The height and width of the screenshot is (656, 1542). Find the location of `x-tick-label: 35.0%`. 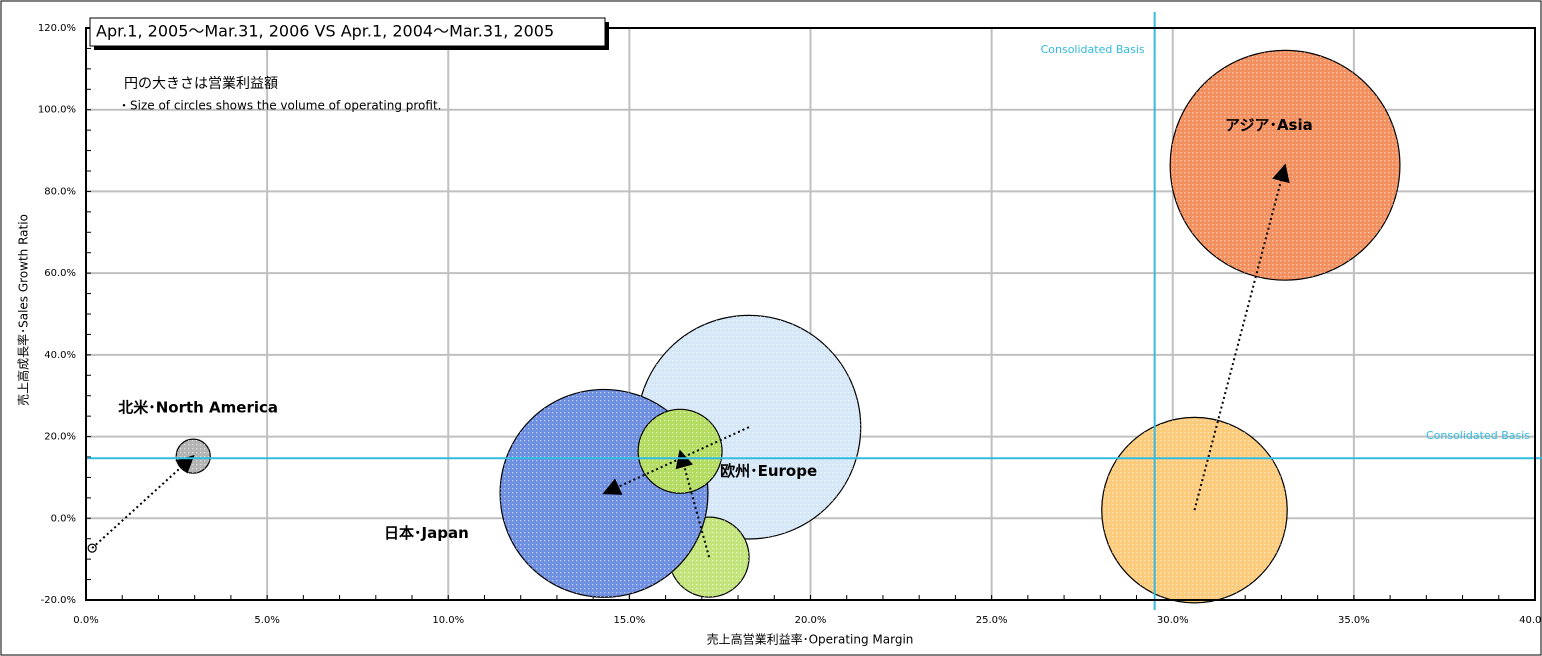

x-tick-label: 35.0% is located at coordinates (1354, 620).